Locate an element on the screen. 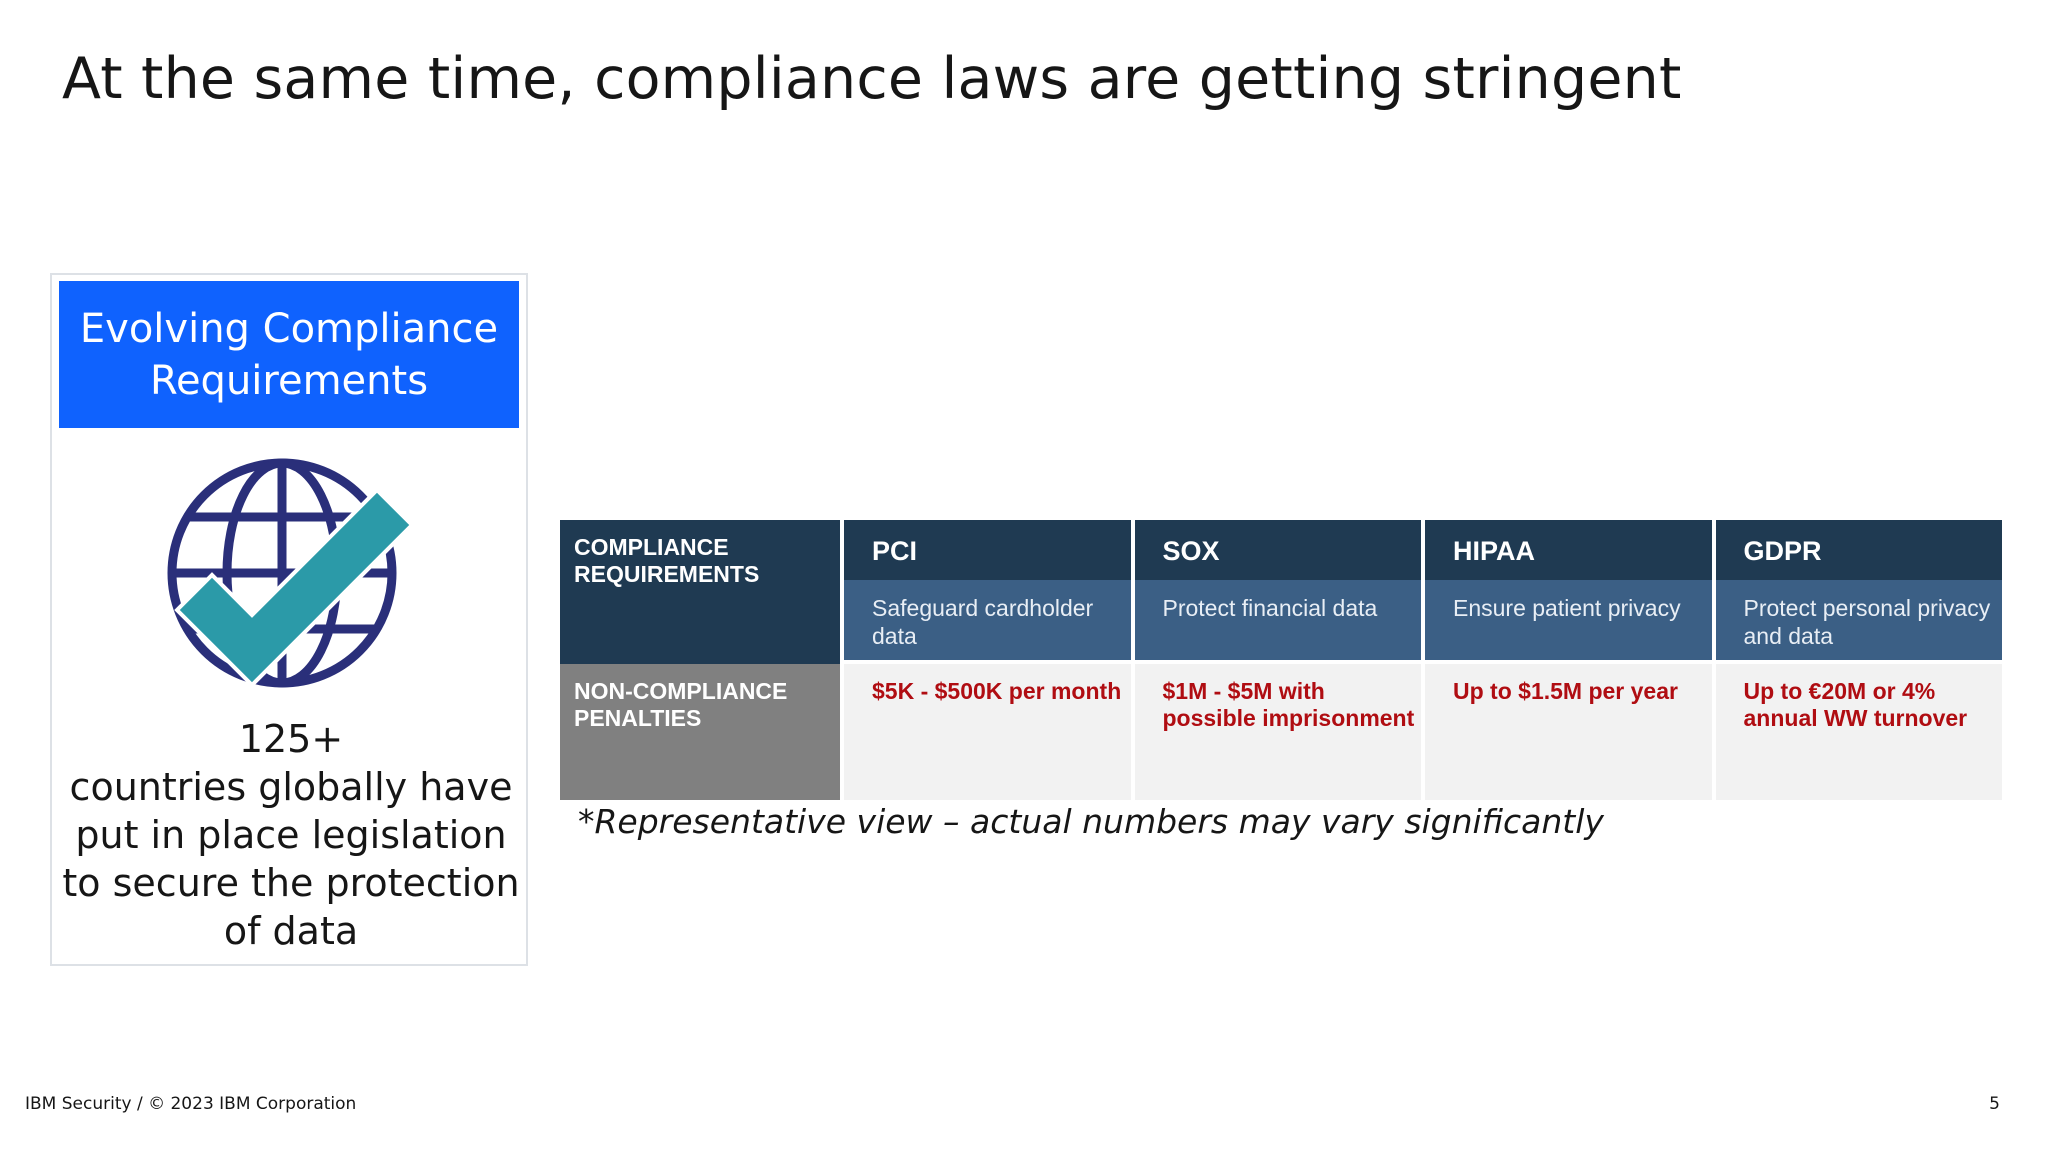 This screenshot has width=2048, height=1152. column-header-sox: SOX is located at coordinates (1277, 550).